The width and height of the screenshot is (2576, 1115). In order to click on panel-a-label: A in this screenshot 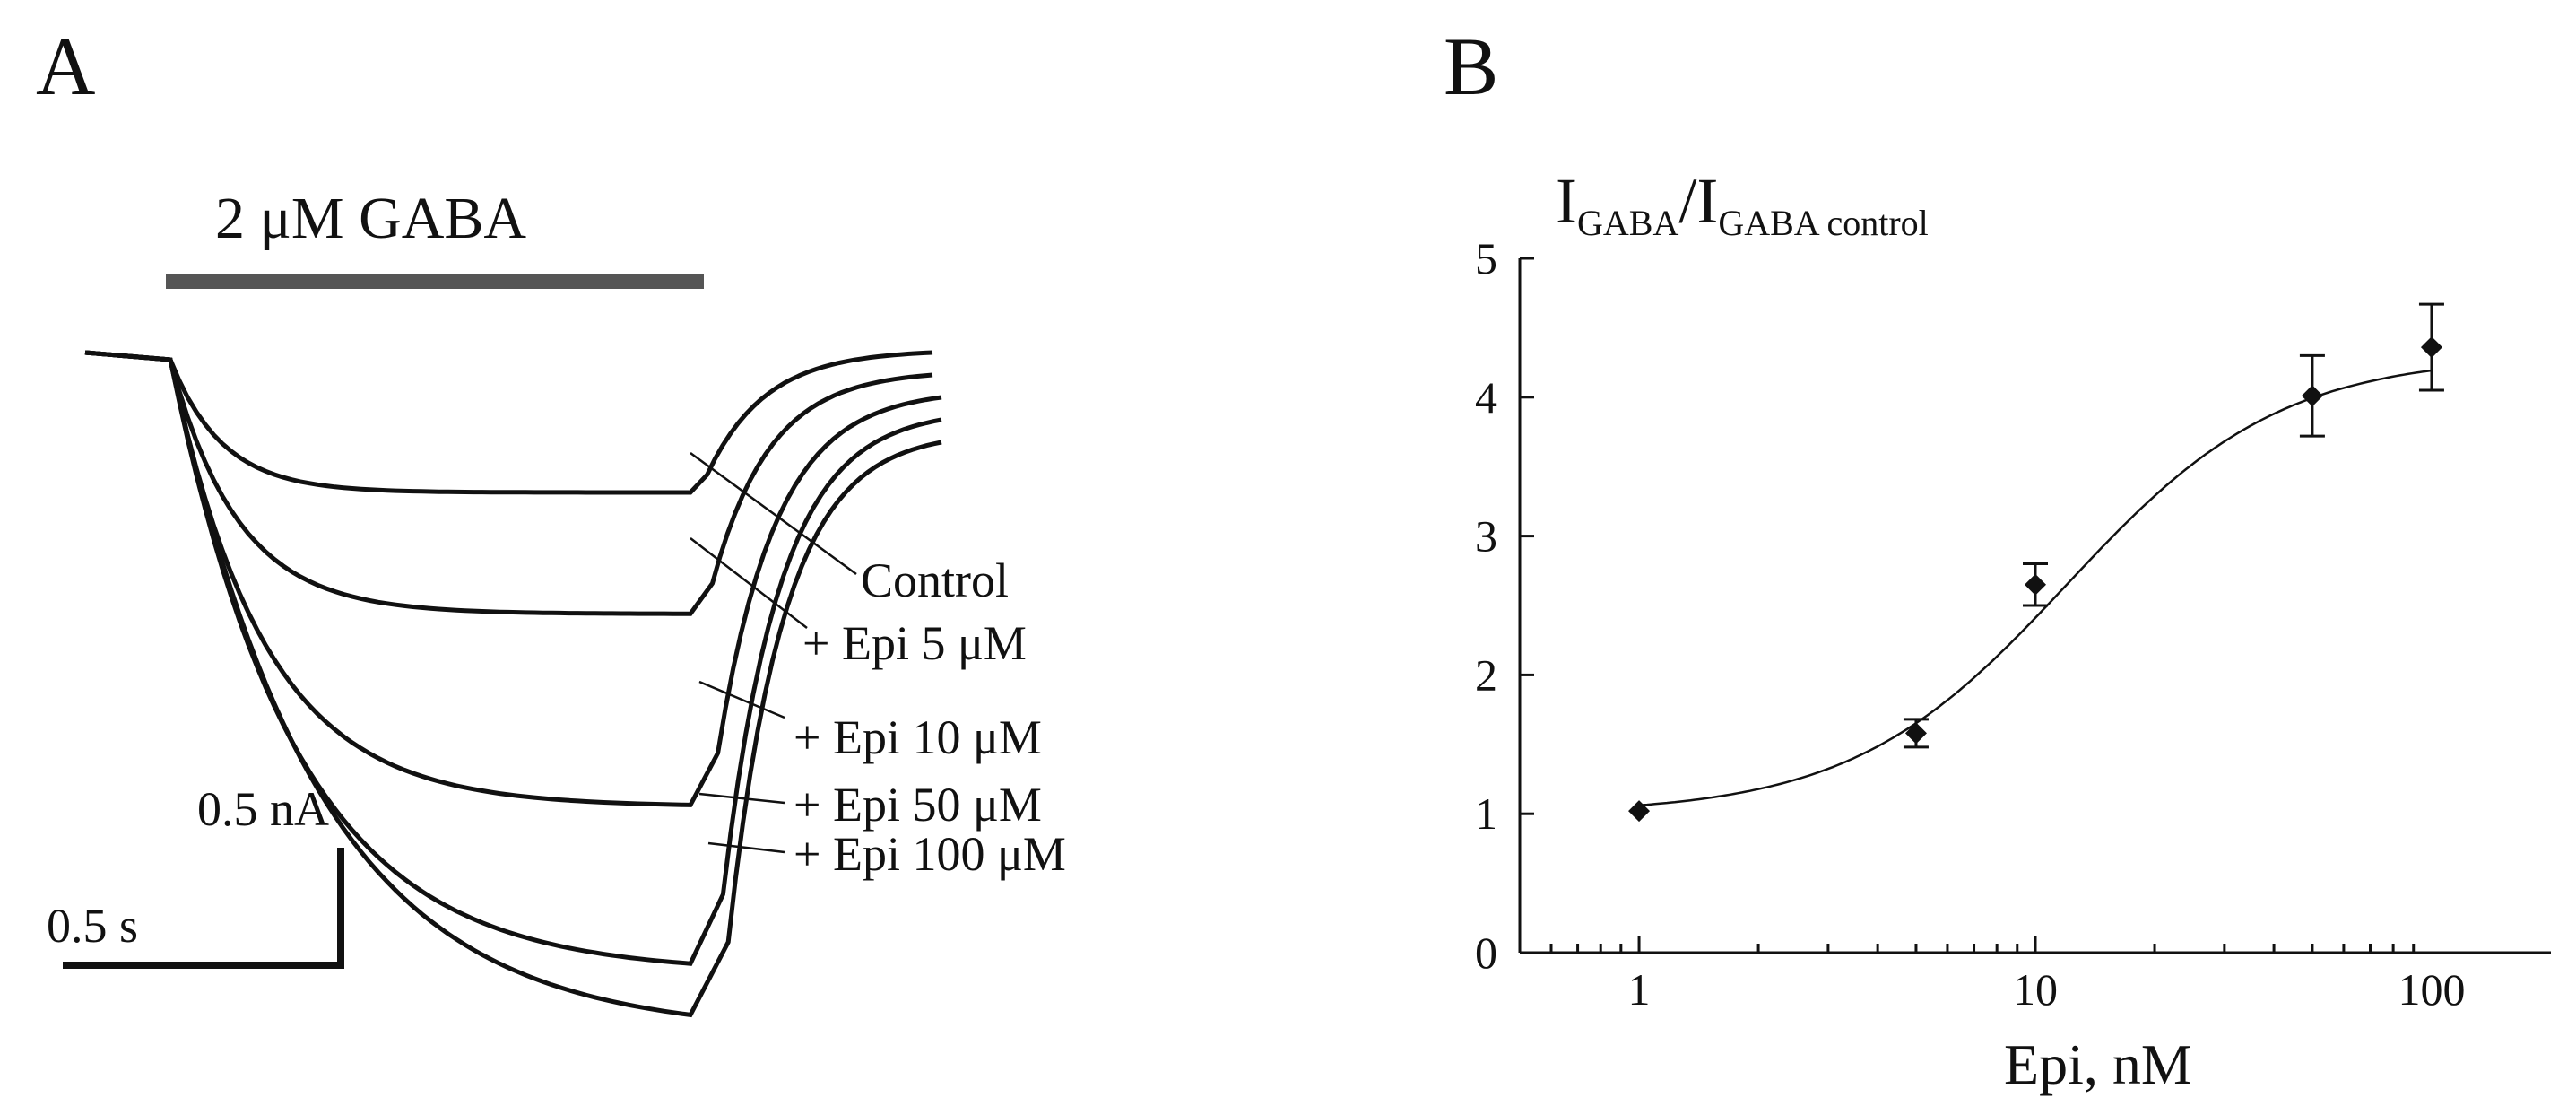, I will do `click(65, 66)`.